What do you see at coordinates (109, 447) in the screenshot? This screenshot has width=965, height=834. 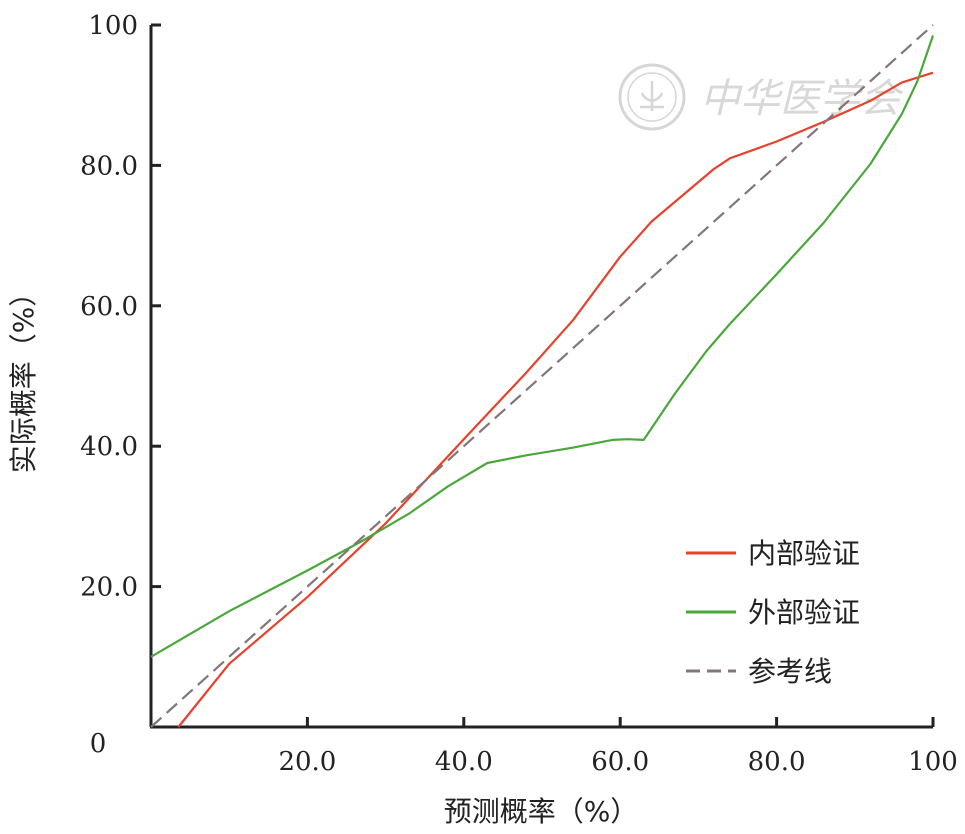 I see `y-tick-label: 40.0` at bounding box center [109, 447].